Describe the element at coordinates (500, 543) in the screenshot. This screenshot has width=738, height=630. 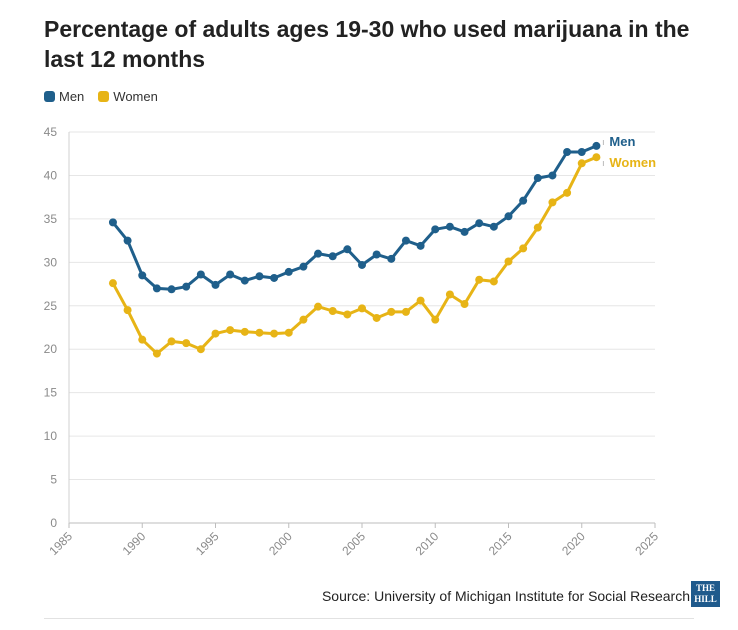
I see `x-tick-label: 2015` at that location.